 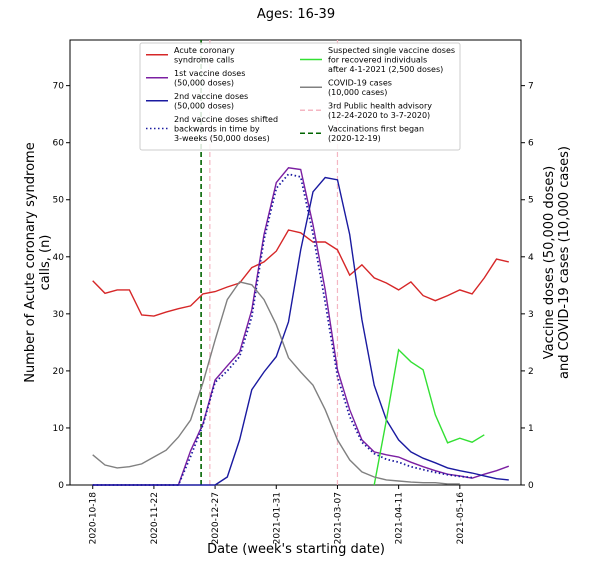 What do you see at coordinates (61, 486) in the screenshot?
I see `y-tick-label: 0` at bounding box center [61, 486].